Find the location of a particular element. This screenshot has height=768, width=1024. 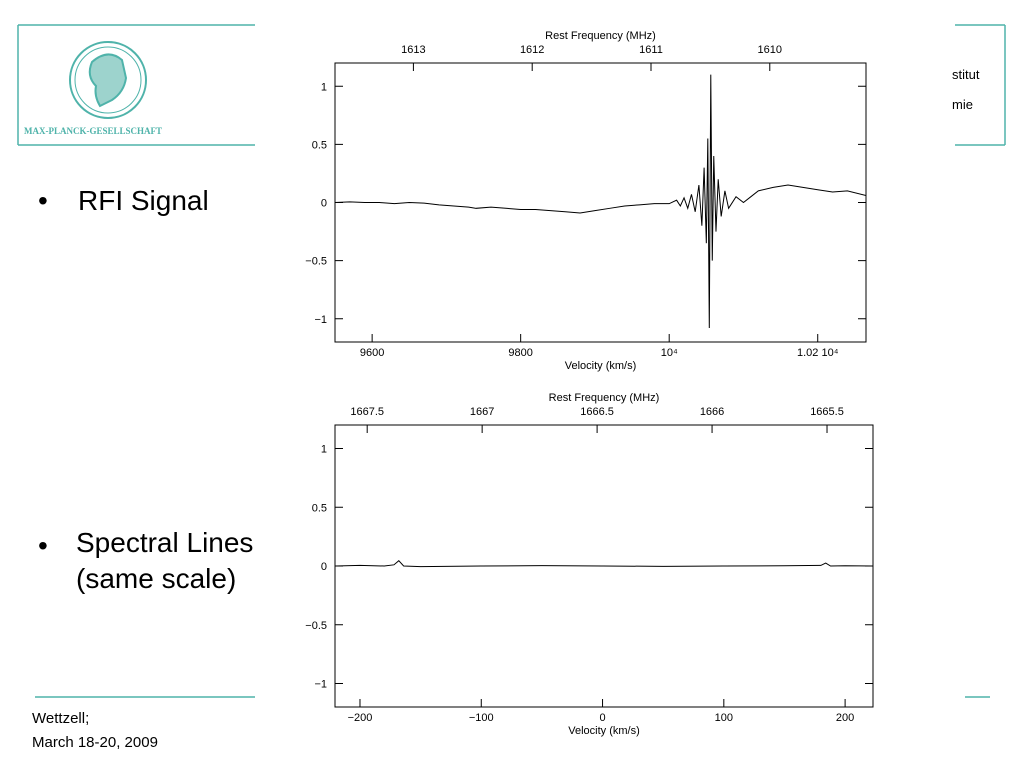

x-tick-label: 10⁴ is located at coordinates (669, 353).